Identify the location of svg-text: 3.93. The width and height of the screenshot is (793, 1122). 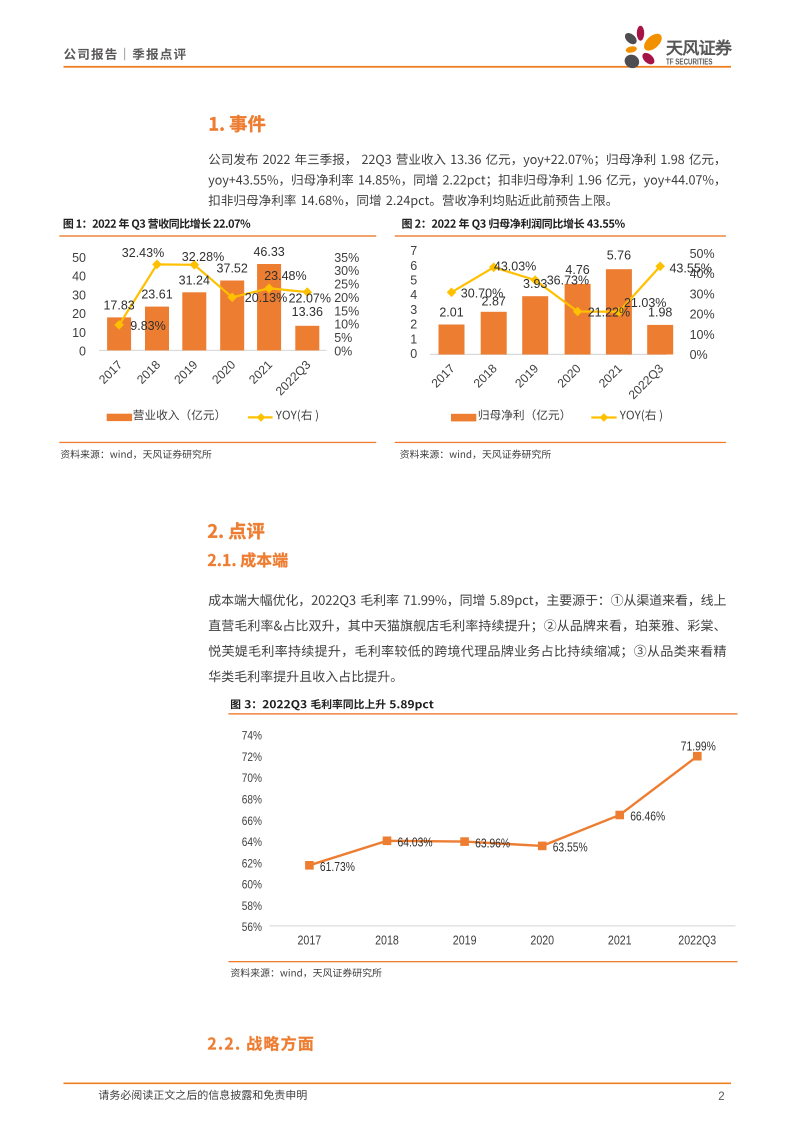
(535, 284).